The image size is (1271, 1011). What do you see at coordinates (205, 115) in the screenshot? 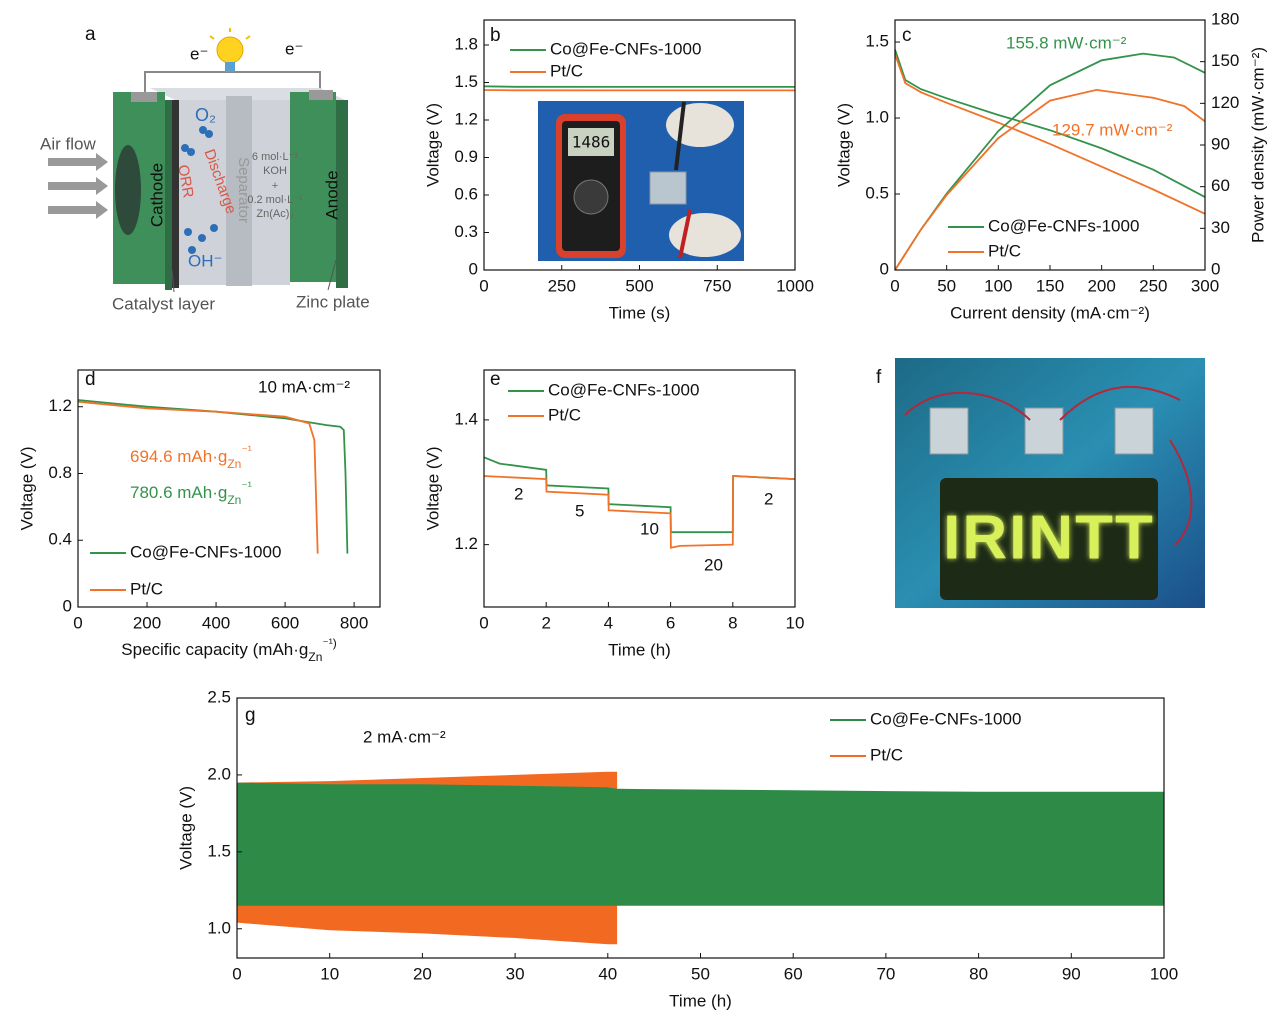
I see `oxygen-label: O₂` at bounding box center [205, 115].